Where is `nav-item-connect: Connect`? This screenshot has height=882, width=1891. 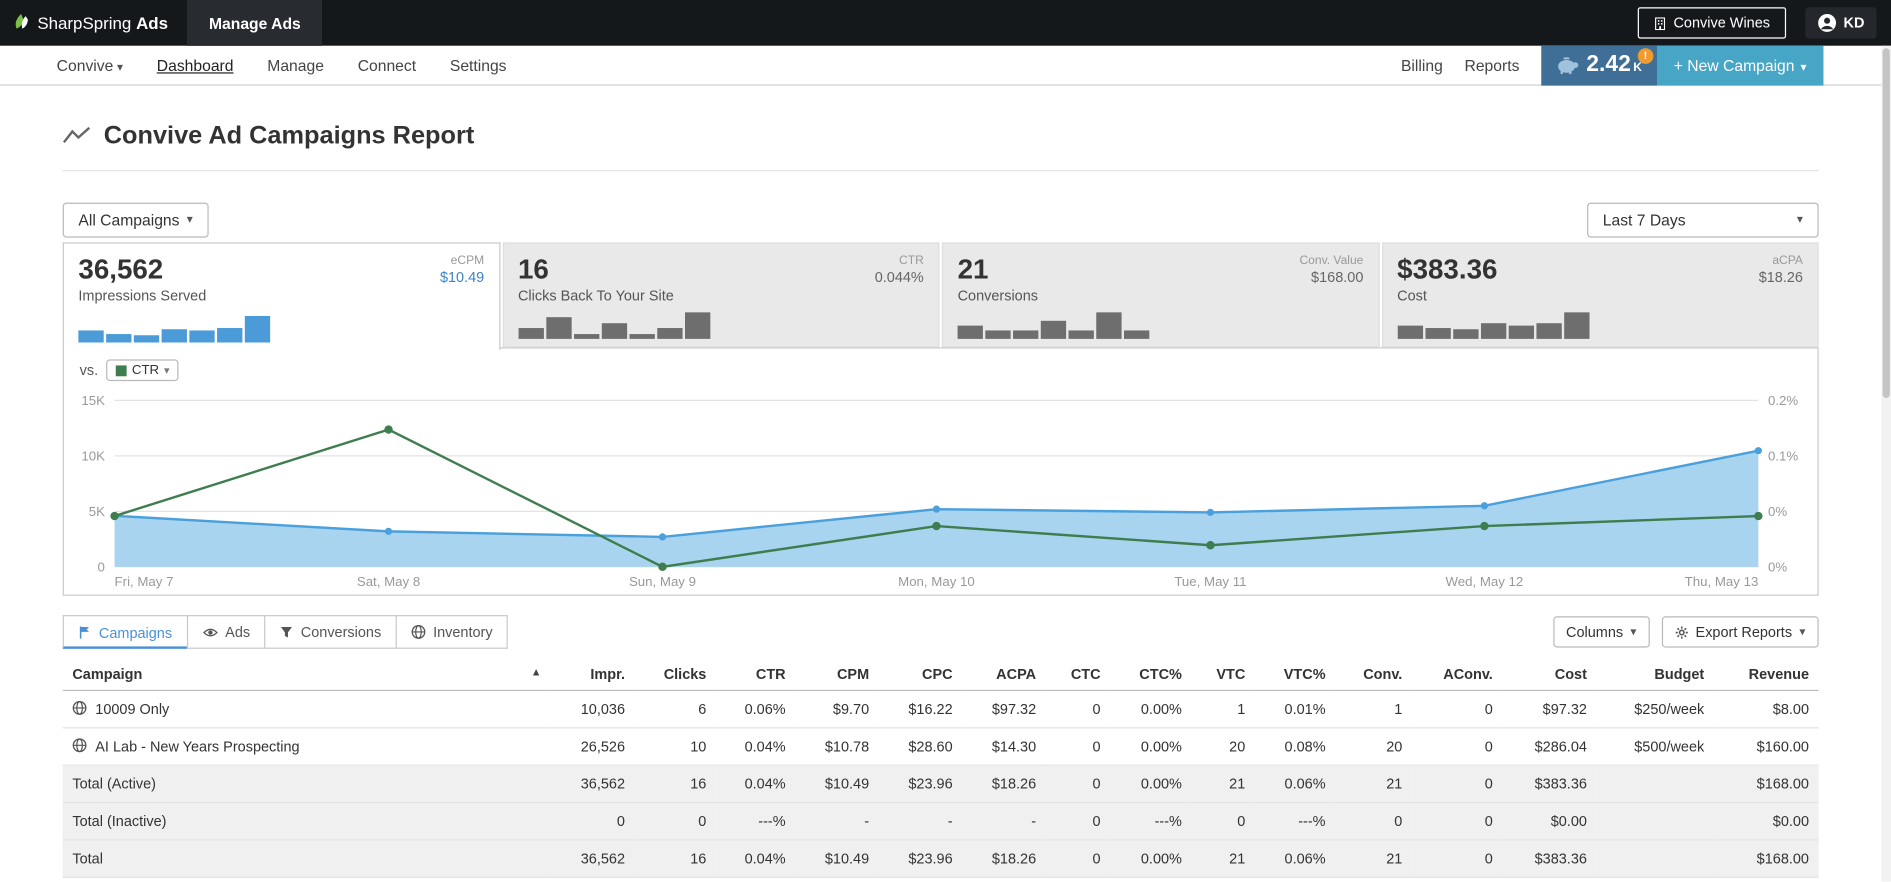
nav-item-connect: Connect is located at coordinates (387, 65).